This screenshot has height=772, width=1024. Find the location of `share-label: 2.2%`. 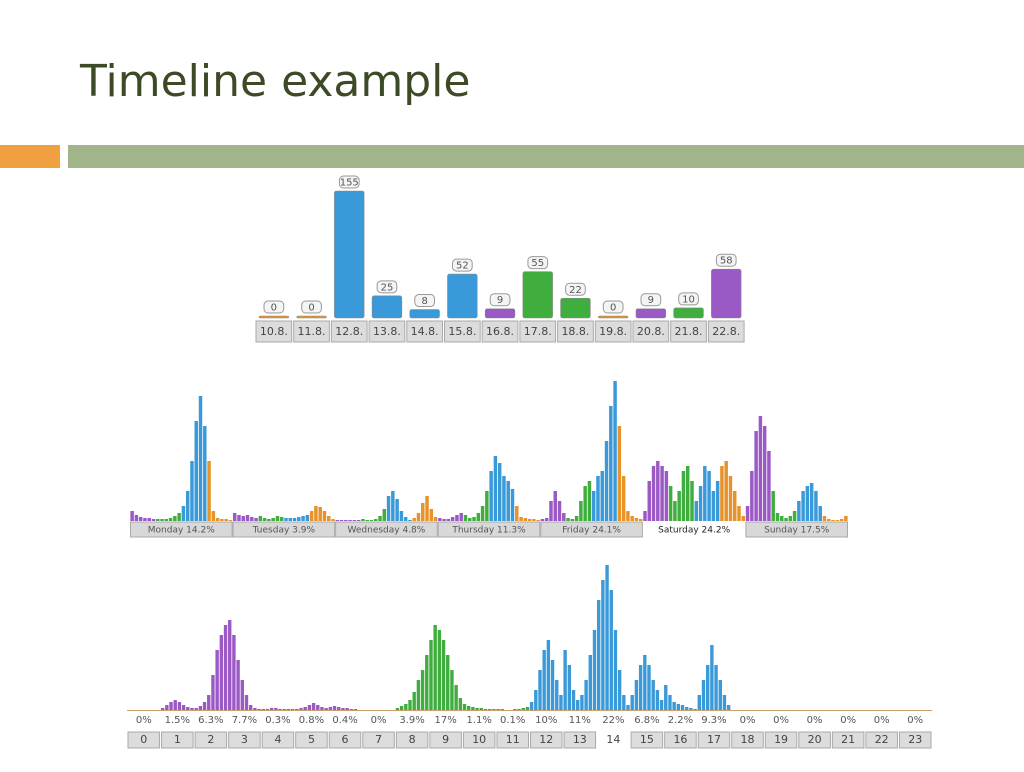

share-label: 2.2% is located at coordinates (680, 720).